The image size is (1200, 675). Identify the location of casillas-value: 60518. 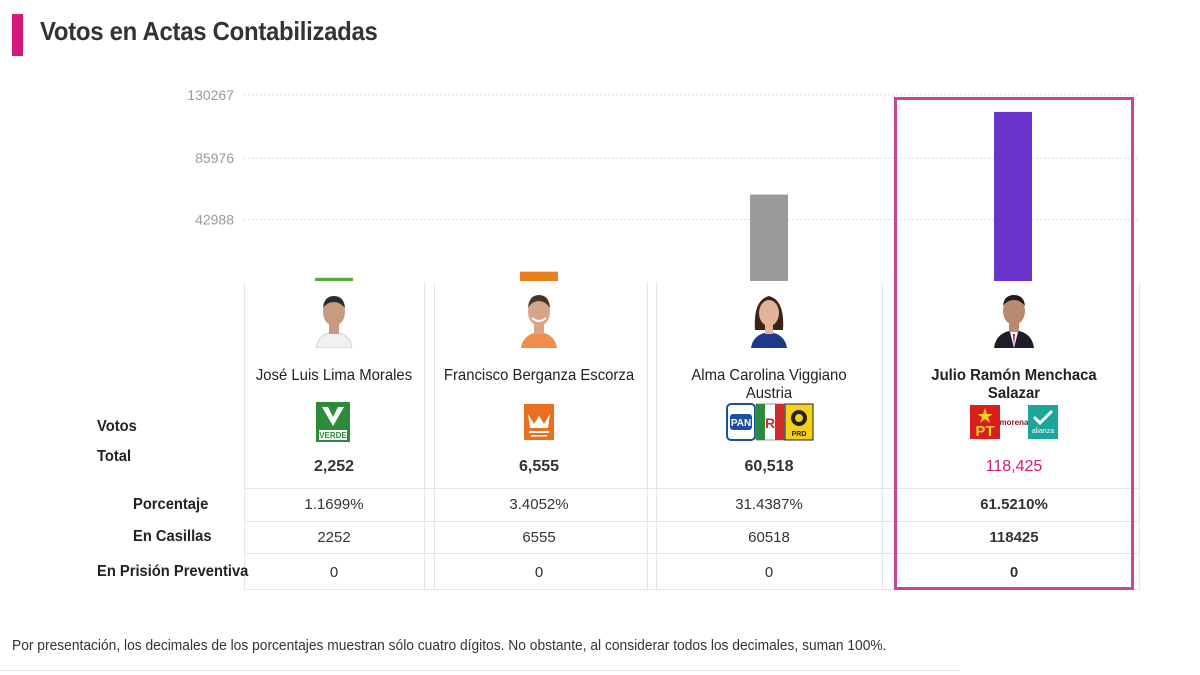
(769, 537).